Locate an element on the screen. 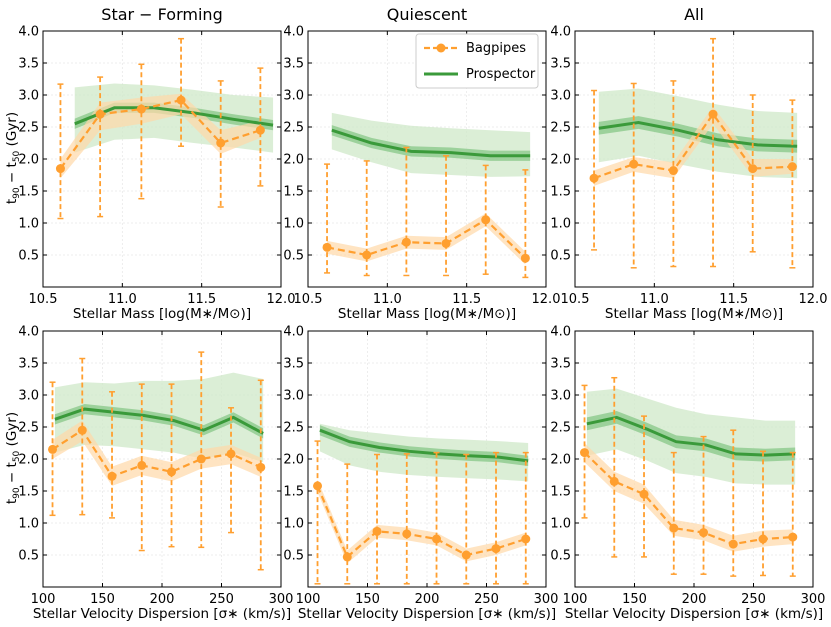 The image size is (831, 627). axes-frame is located at coordinates (162, 159).